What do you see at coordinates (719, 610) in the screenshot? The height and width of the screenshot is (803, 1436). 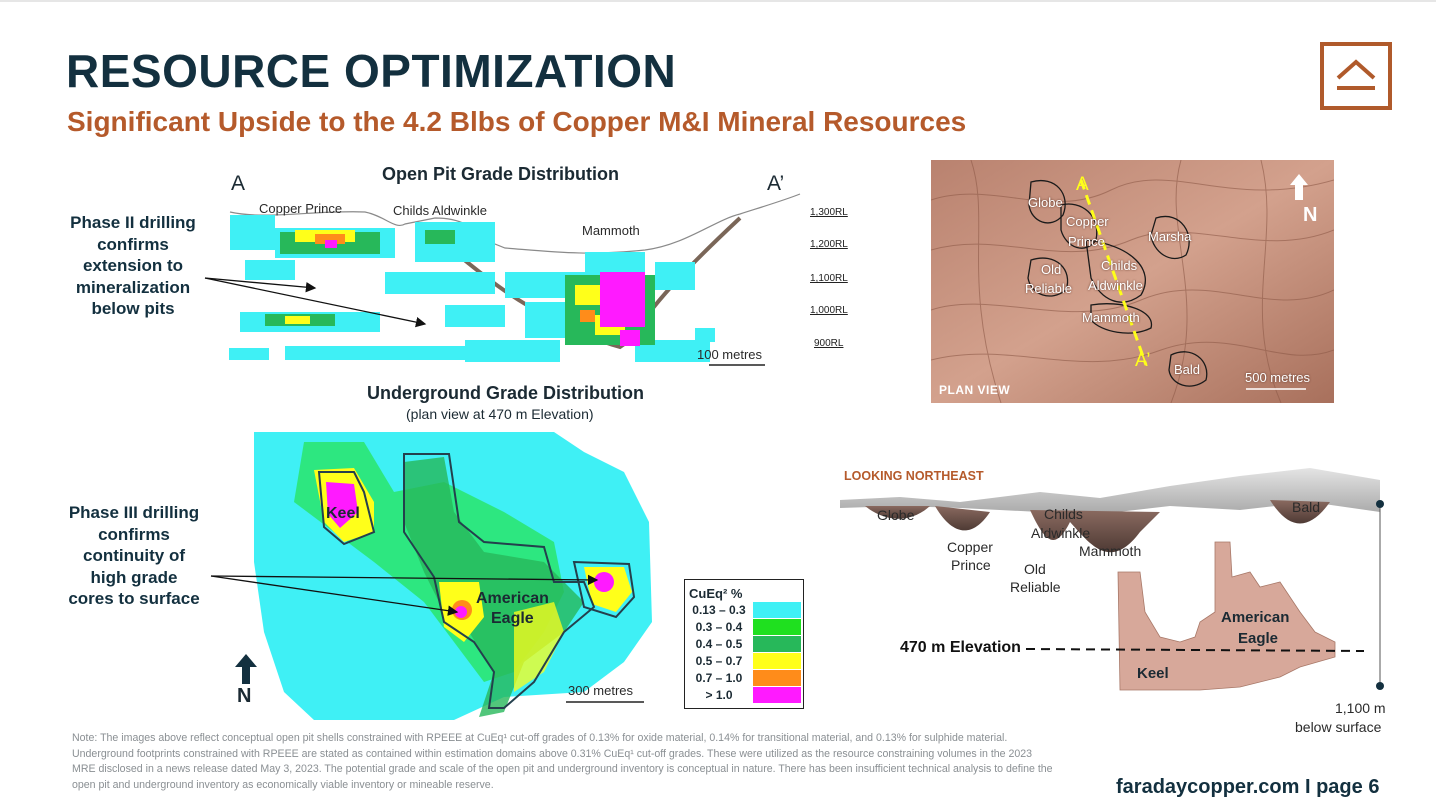 I see `legend-label: 0.13 – 0.3` at bounding box center [719, 610].